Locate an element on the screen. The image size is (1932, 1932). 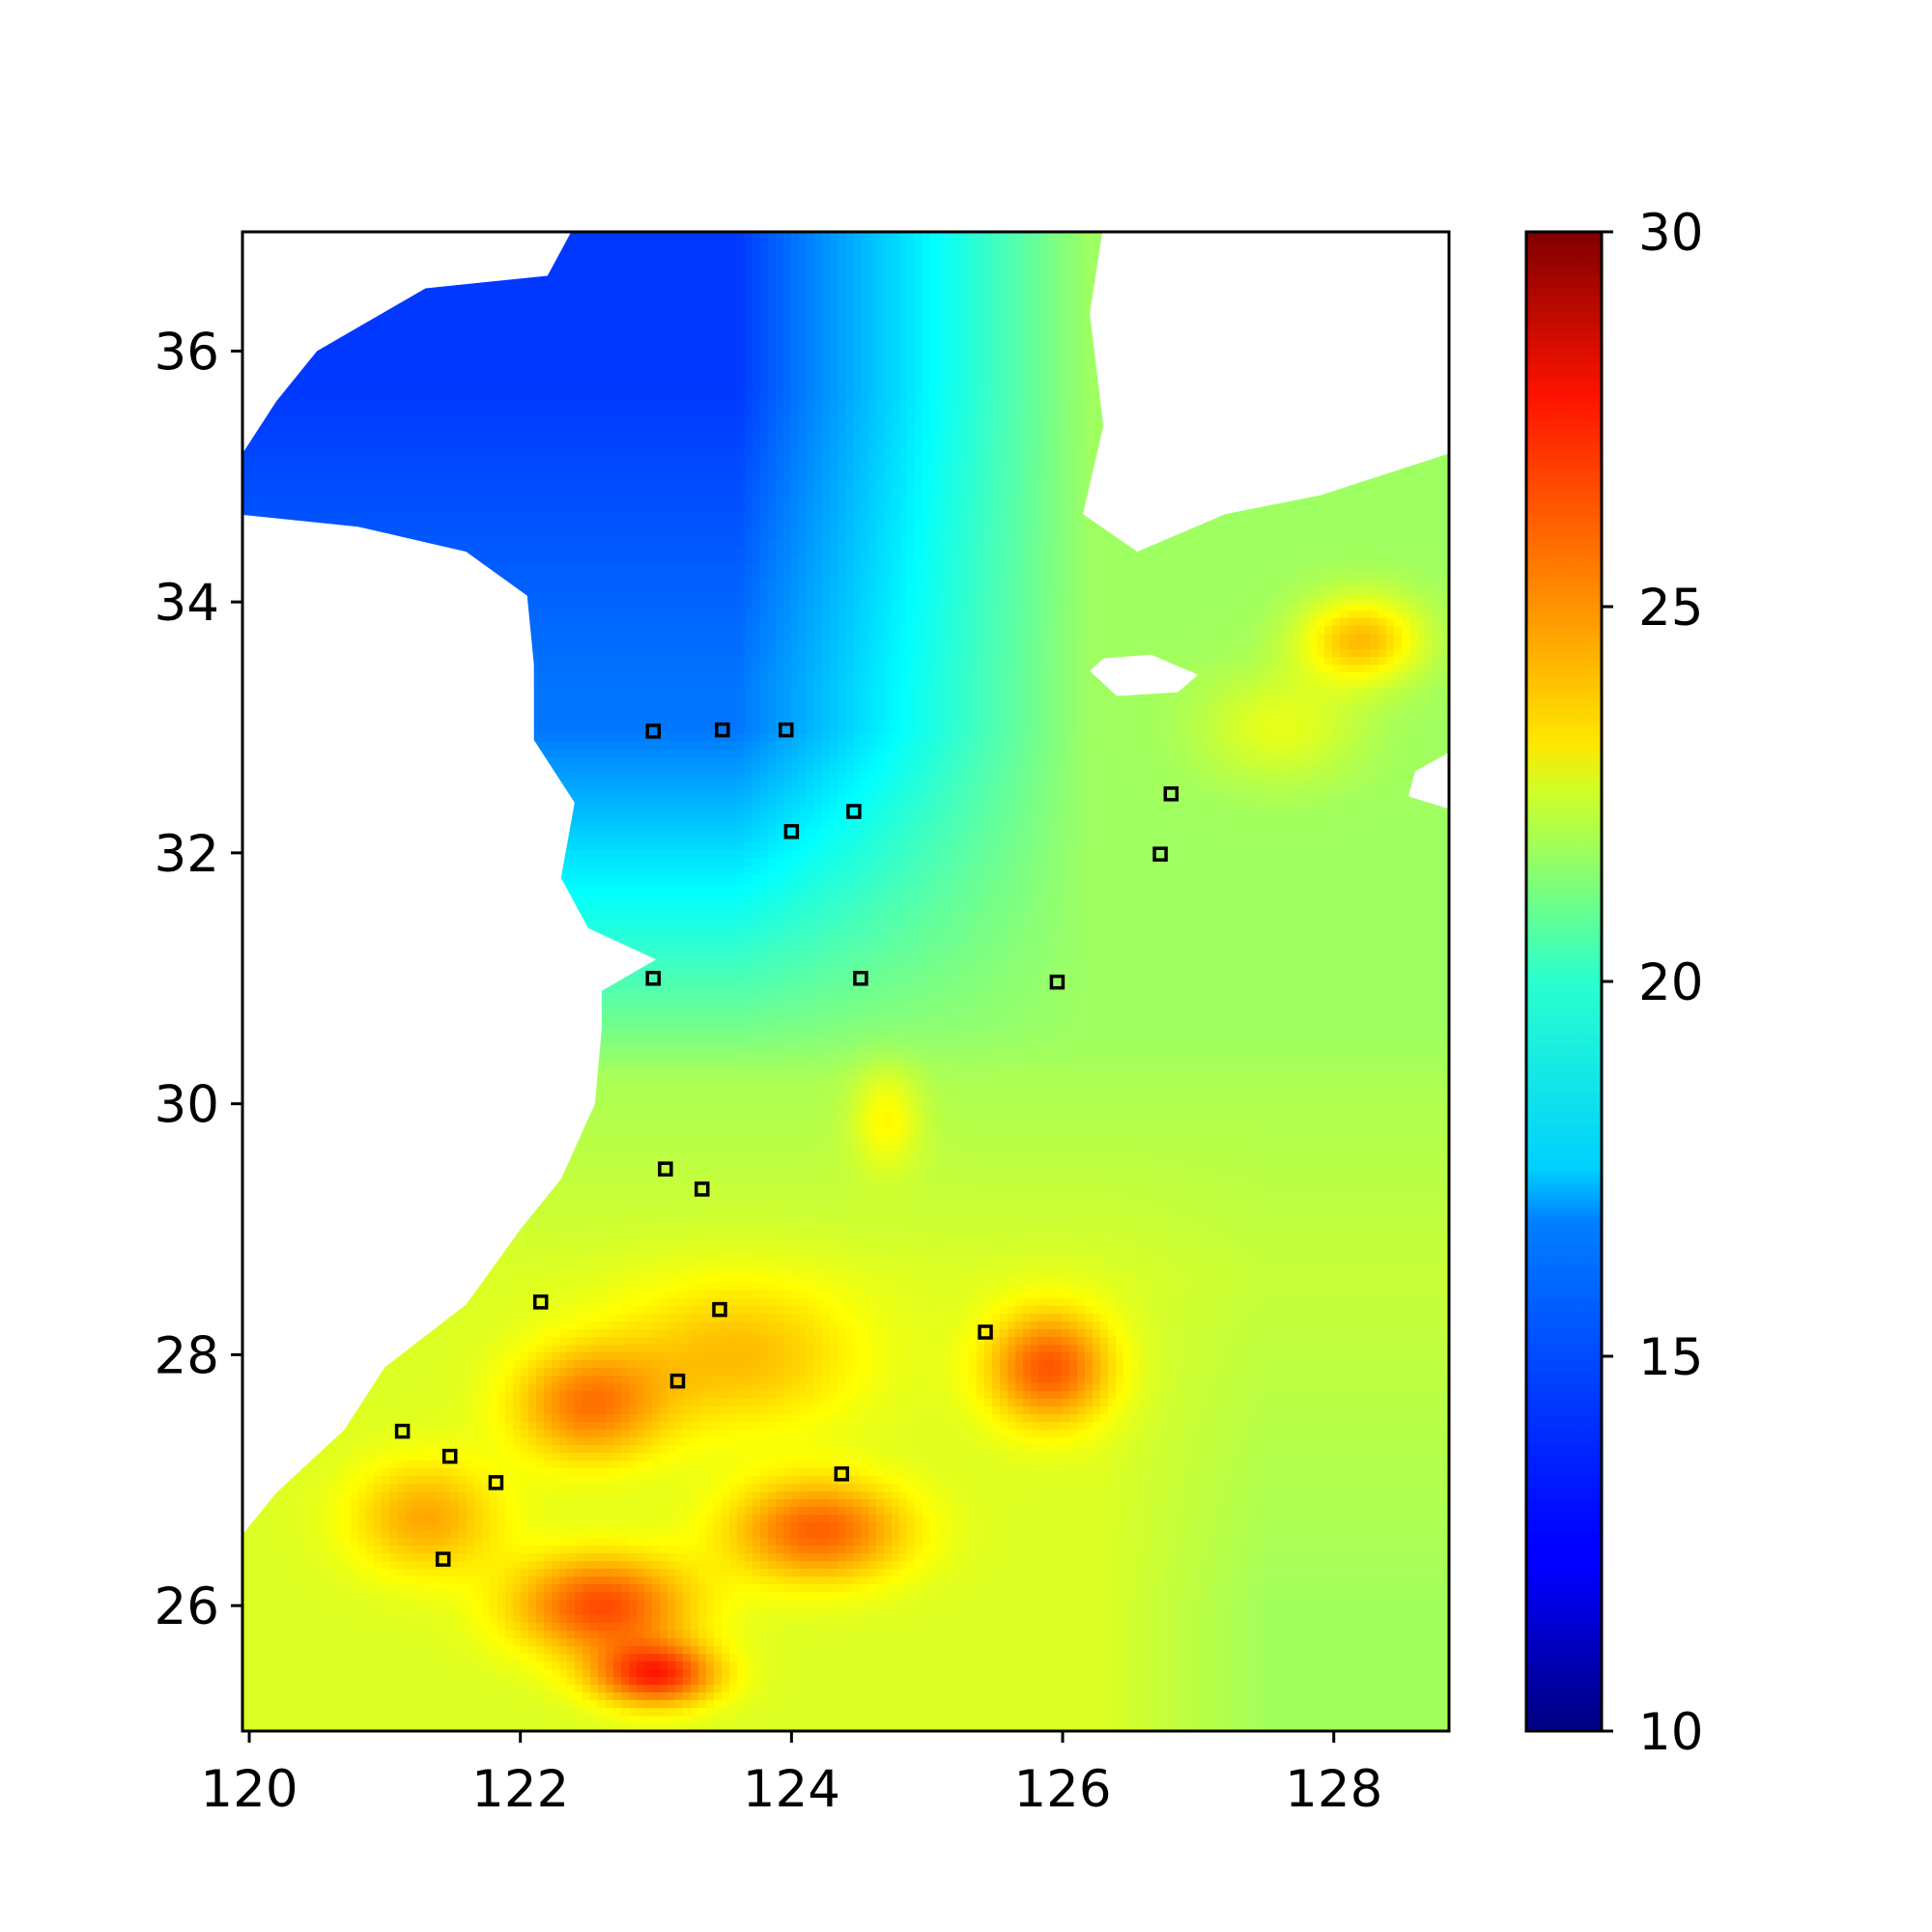
x-tick-label: 124 is located at coordinates (791, 1789).